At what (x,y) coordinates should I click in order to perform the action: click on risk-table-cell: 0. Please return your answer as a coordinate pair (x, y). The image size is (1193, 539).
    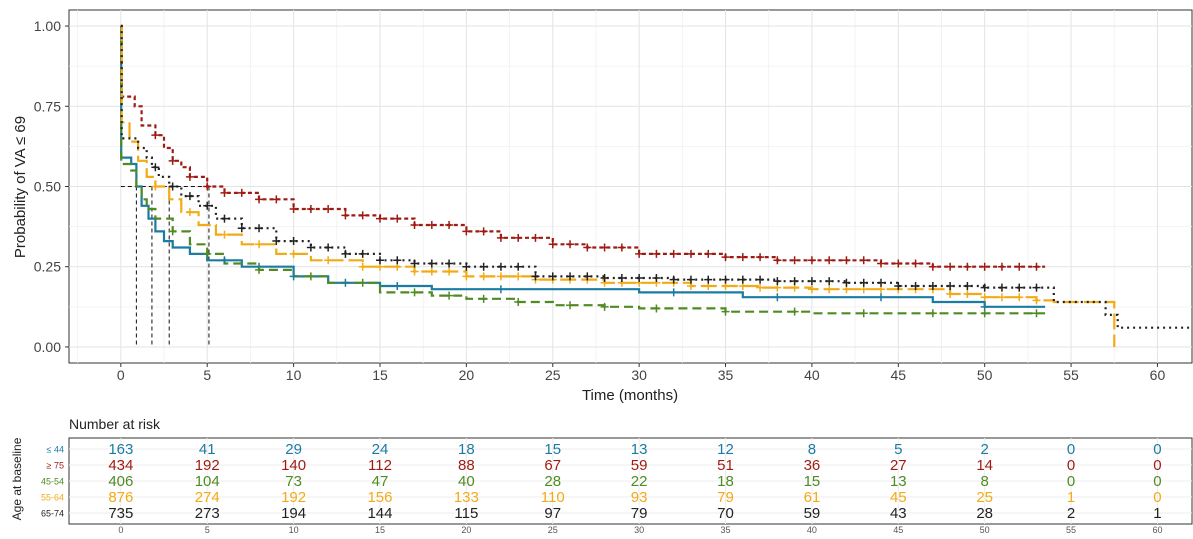
    Looking at the image, I should click on (1071, 465).